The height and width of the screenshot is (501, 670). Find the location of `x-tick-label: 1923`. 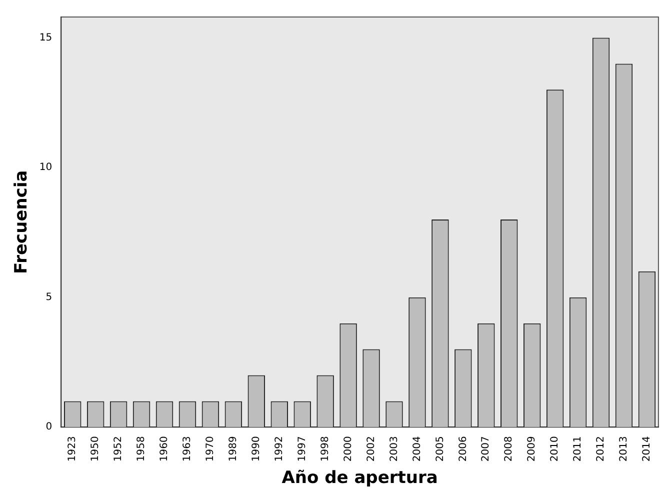

x-tick-label: 1923 is located at coordinates (72, 449).